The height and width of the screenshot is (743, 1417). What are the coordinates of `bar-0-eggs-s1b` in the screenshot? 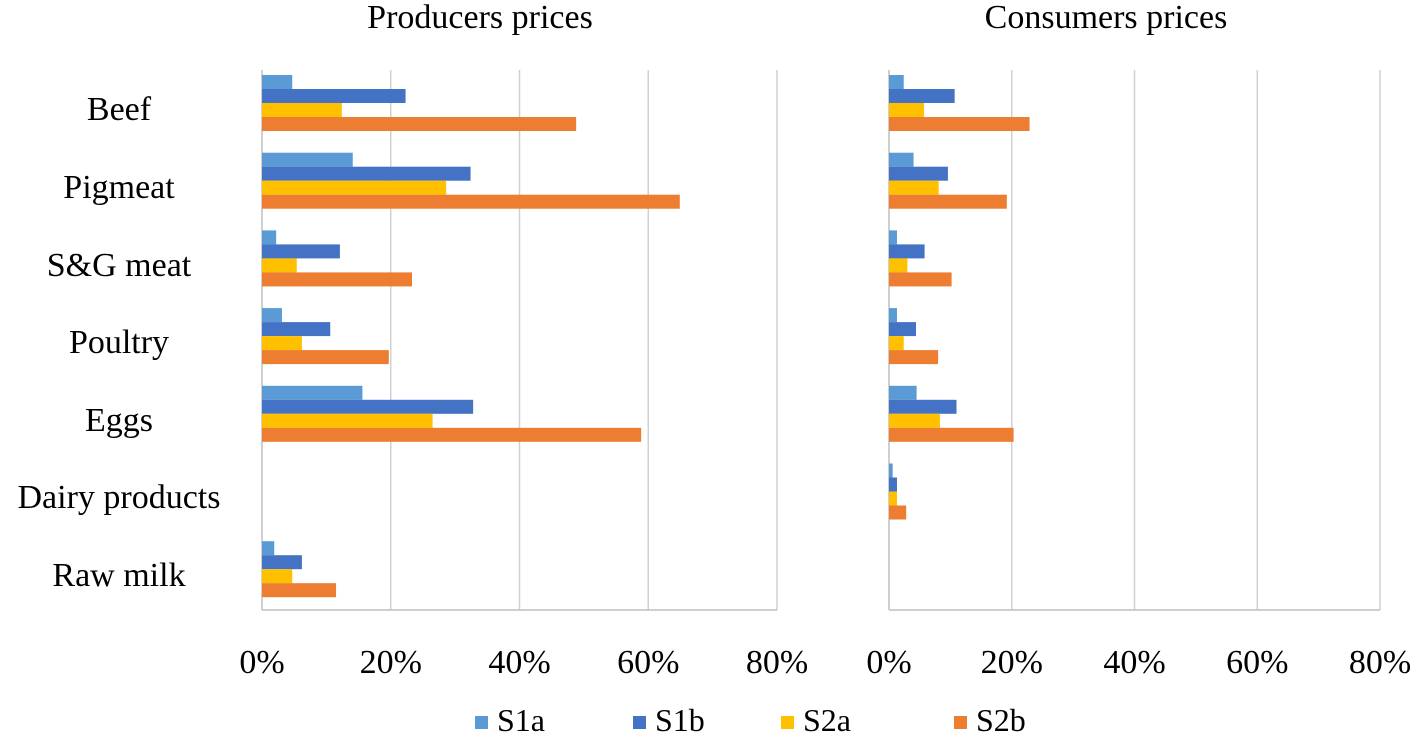 It's located at (368, 406).